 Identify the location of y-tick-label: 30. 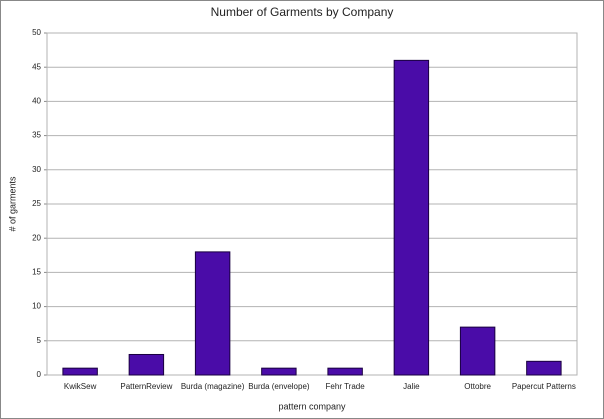
(36, 169).